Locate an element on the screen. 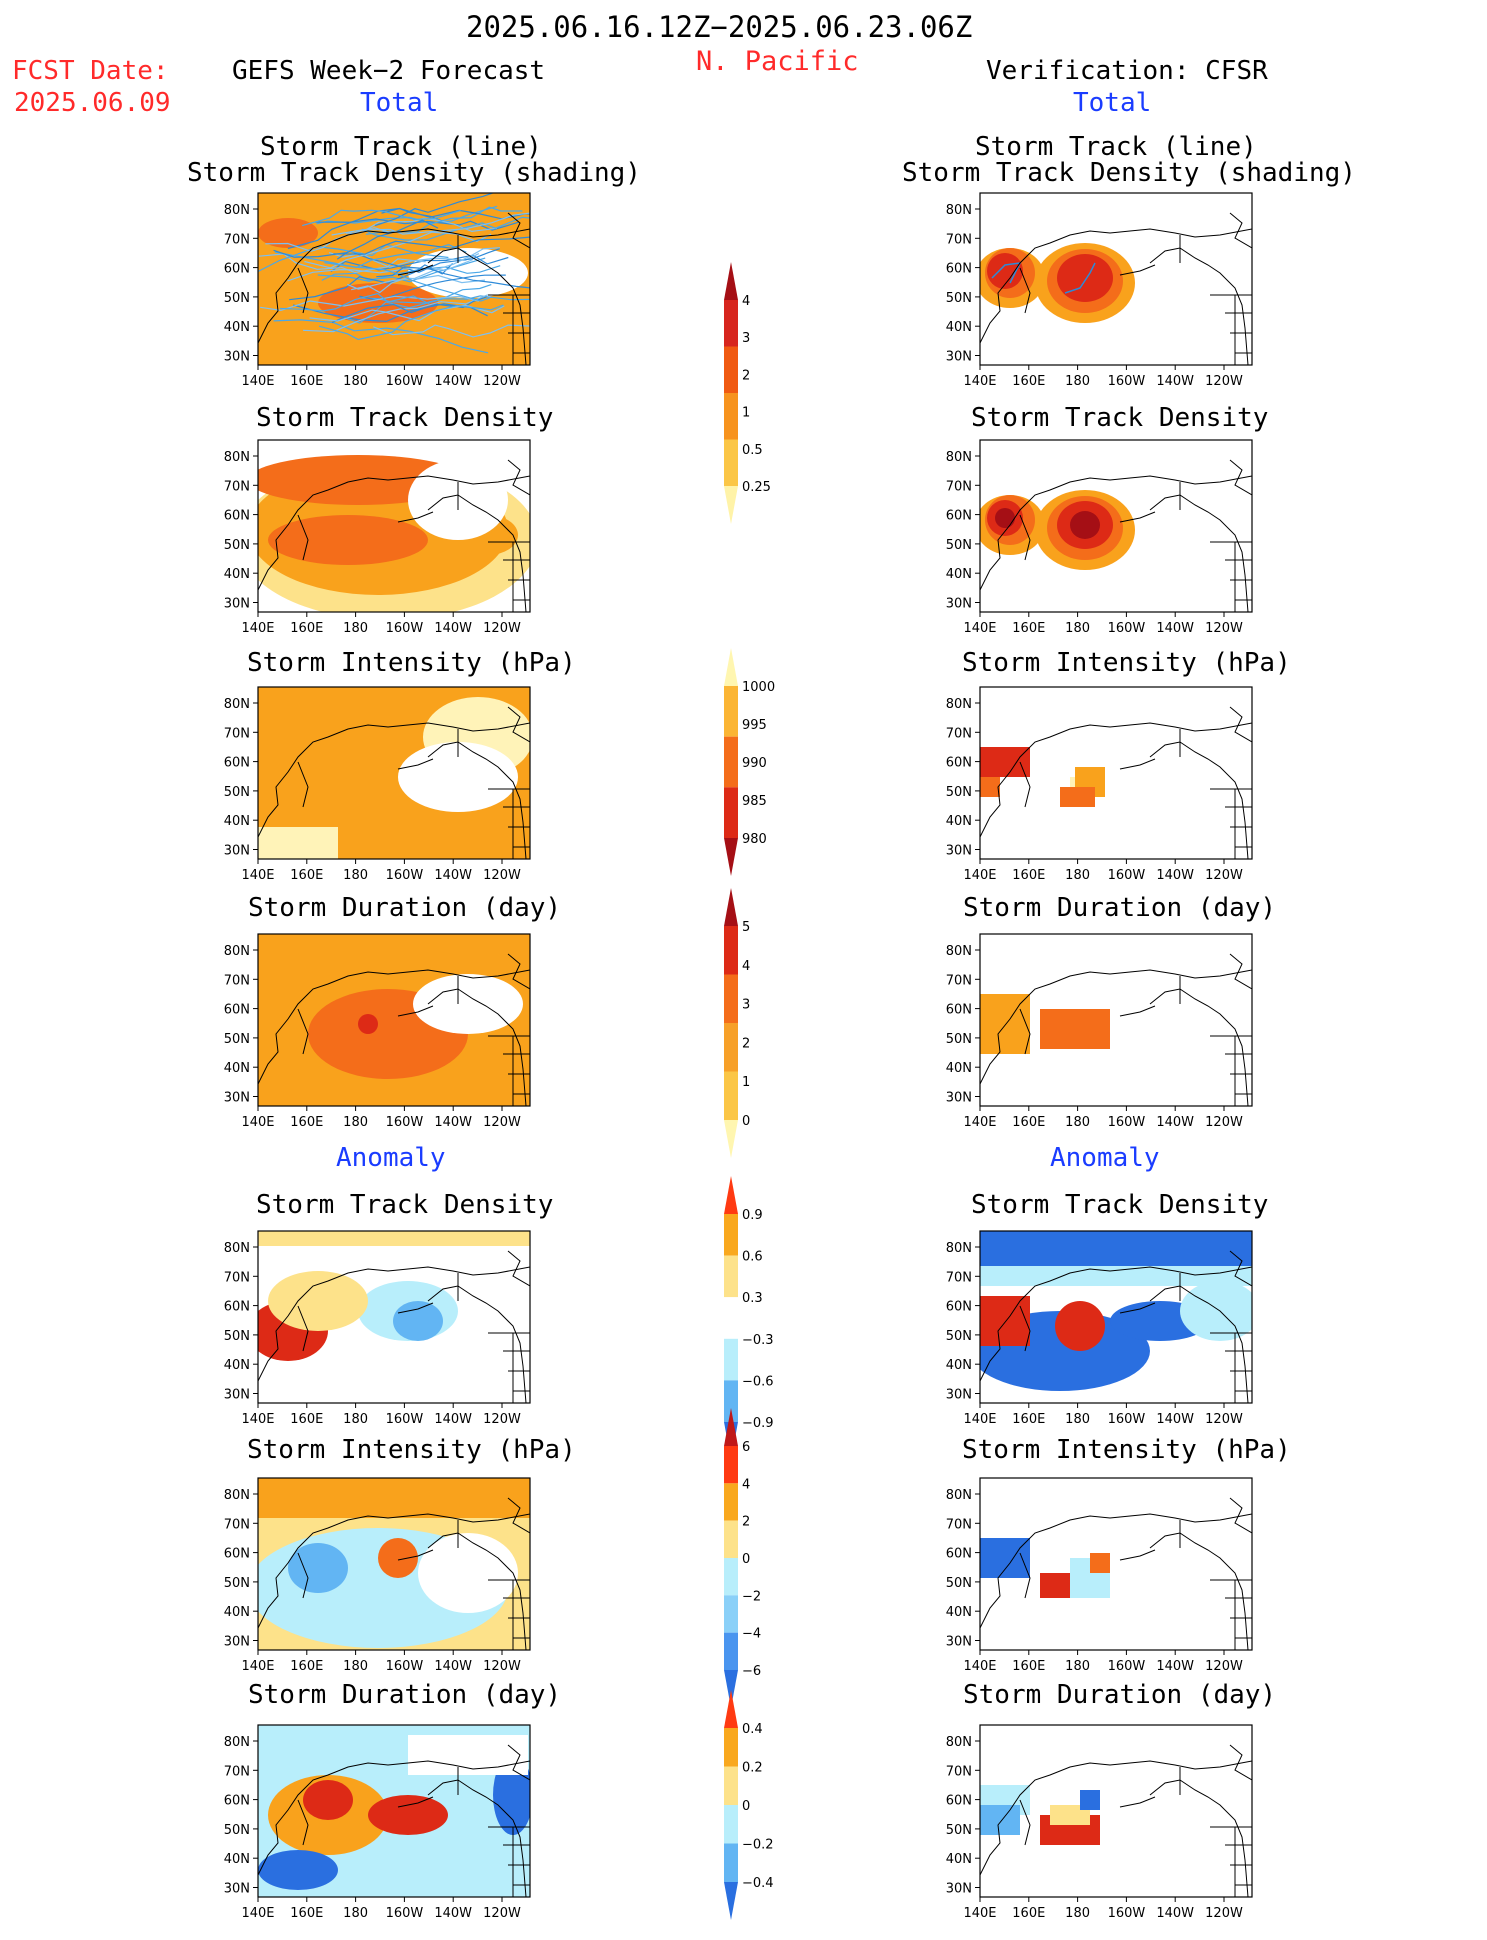 This screenshot has width=1487, height=1940. colorbar-intensity_anom: 6 4 2 0 −2 −4 −6 is located at coordinates (742, 1558).